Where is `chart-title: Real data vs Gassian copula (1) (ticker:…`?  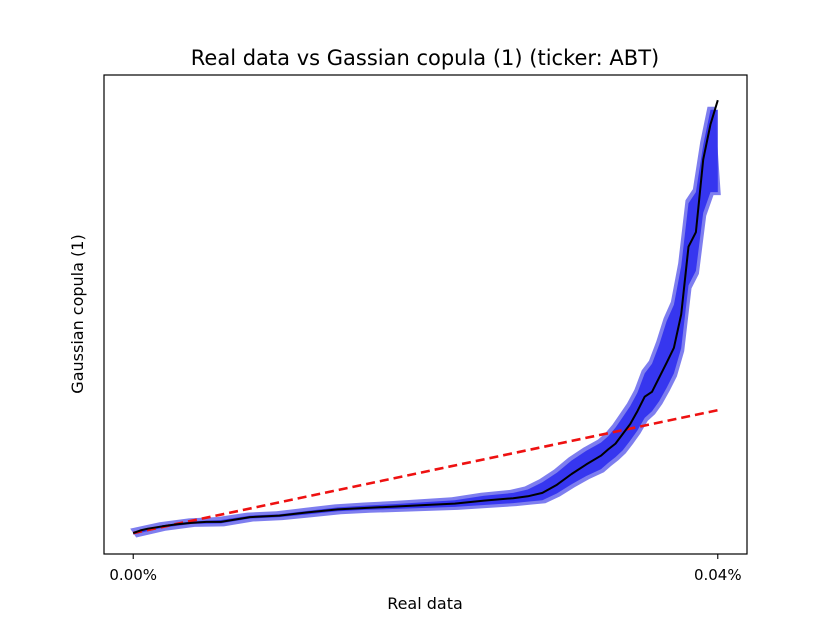
chart-title: Real data vs Gassian copula (1) (ticker:… is located at coordinates (425, 58).